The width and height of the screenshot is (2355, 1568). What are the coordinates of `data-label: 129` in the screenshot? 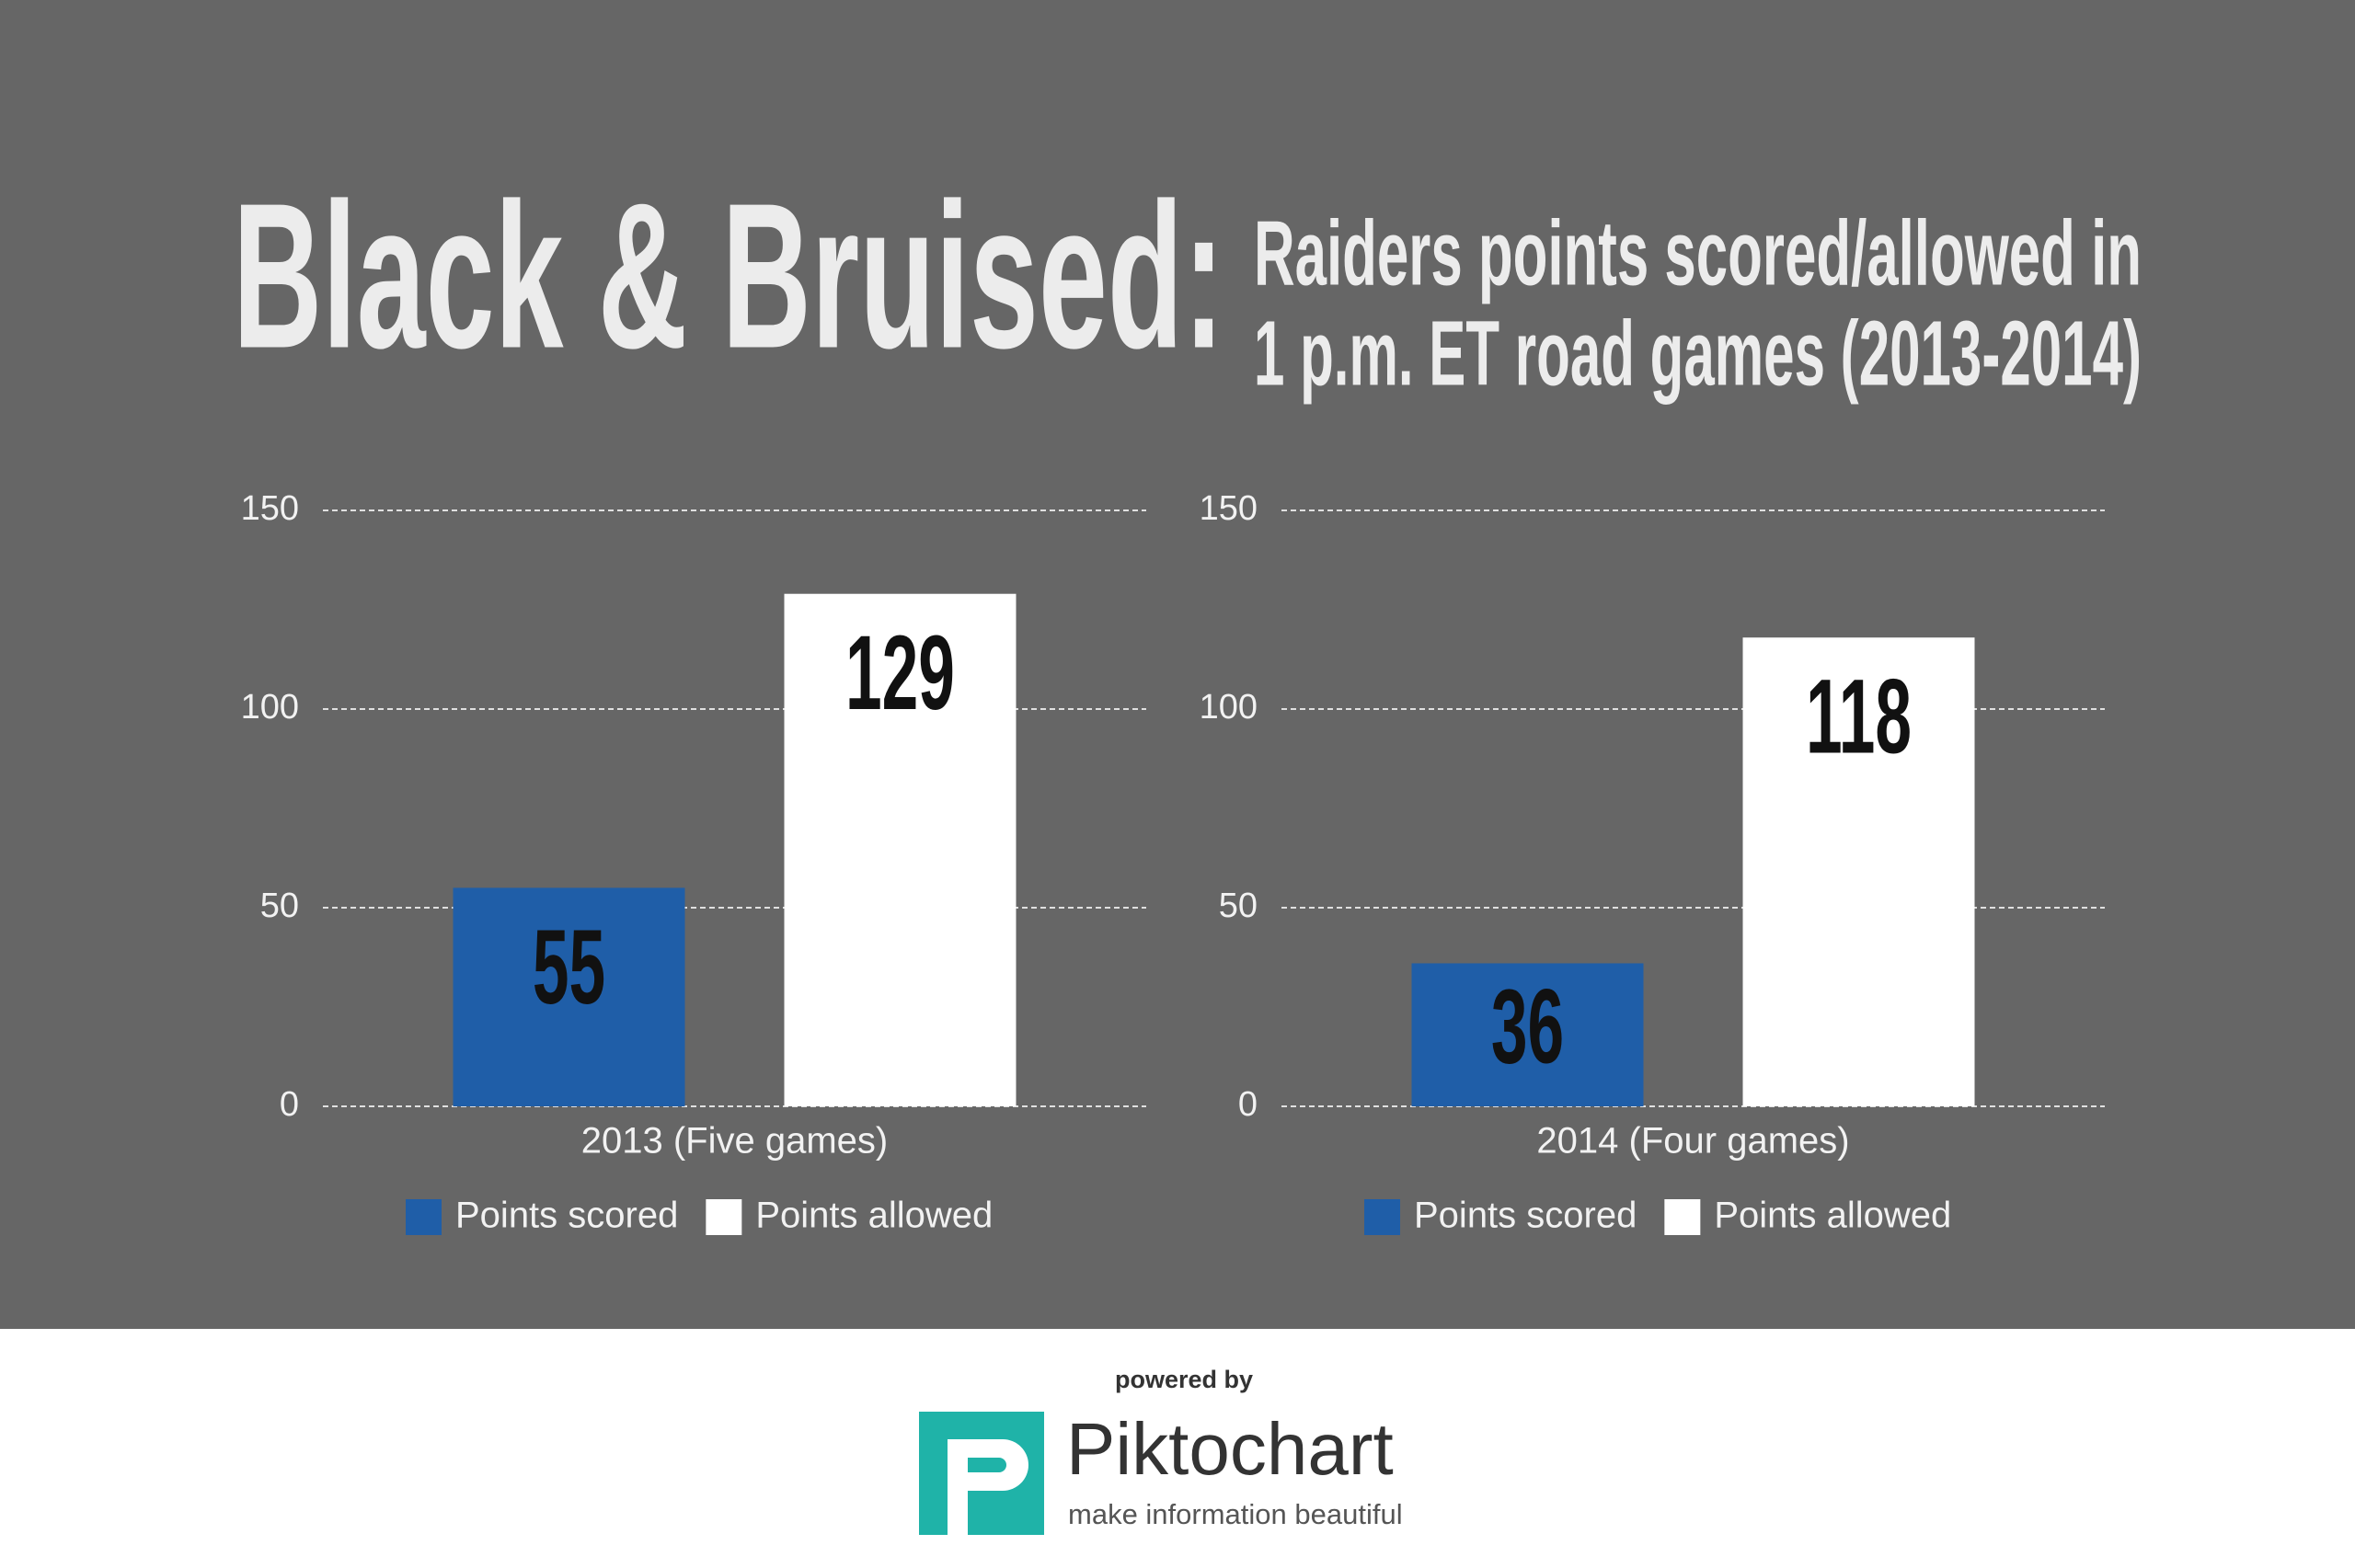 It's located at (900, 673).